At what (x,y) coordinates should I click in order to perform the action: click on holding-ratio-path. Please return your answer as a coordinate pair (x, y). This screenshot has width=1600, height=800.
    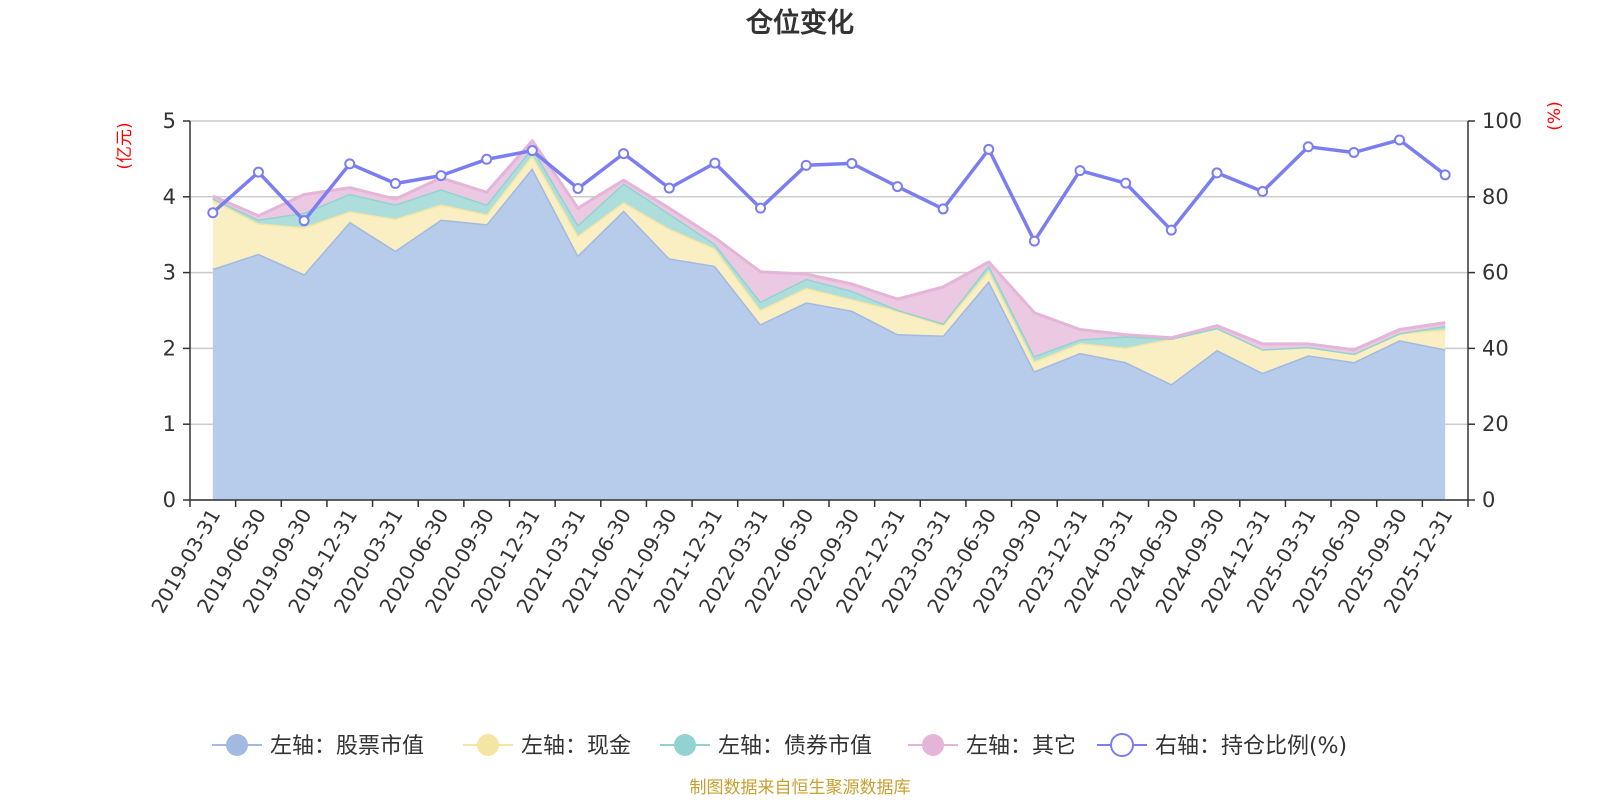
    Looking at the image, I should click on (829, 190).